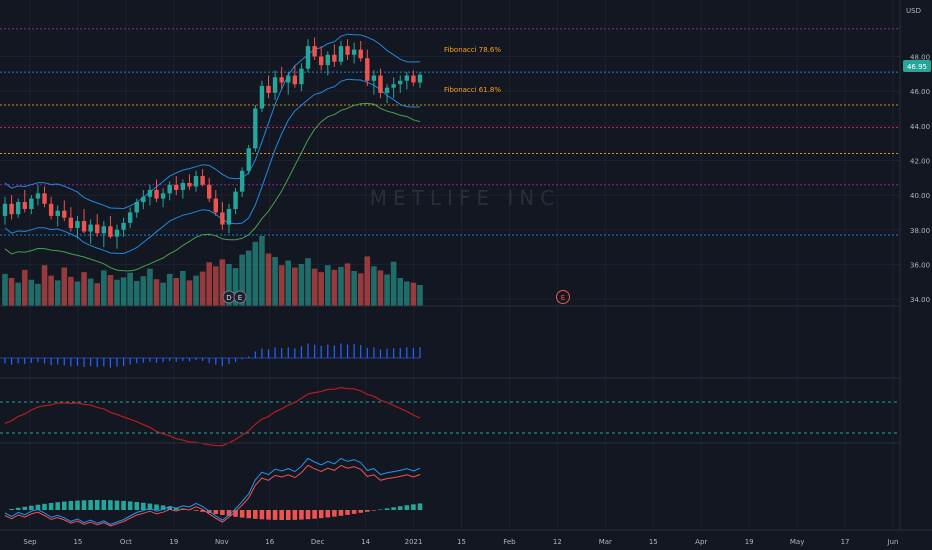  What do you see at coordinates (509, 542) in the screenshot?
I see `time-tick-label: Feb` at bounding box center [509, 542].